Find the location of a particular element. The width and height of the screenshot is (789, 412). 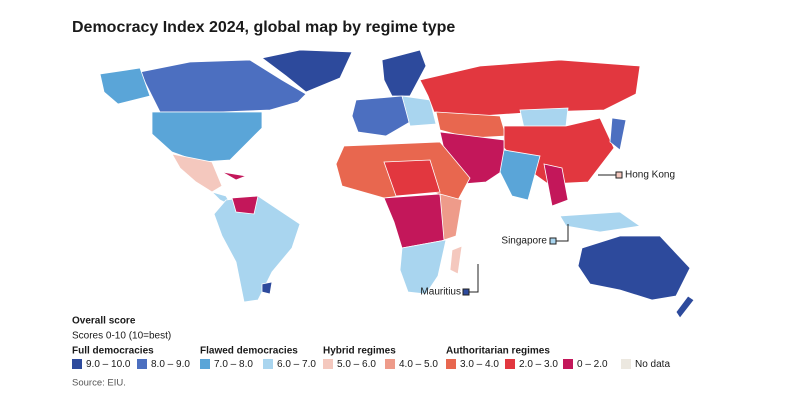

legend-group: Authoritarian regimes is located at coordinates (498, 351).